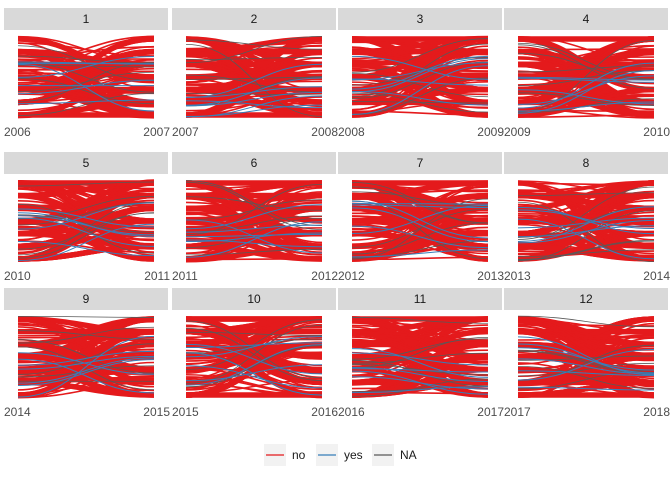 The image size is (672, 480). I want to click on panel-7: 7 2012 2013, so click(421, 217).